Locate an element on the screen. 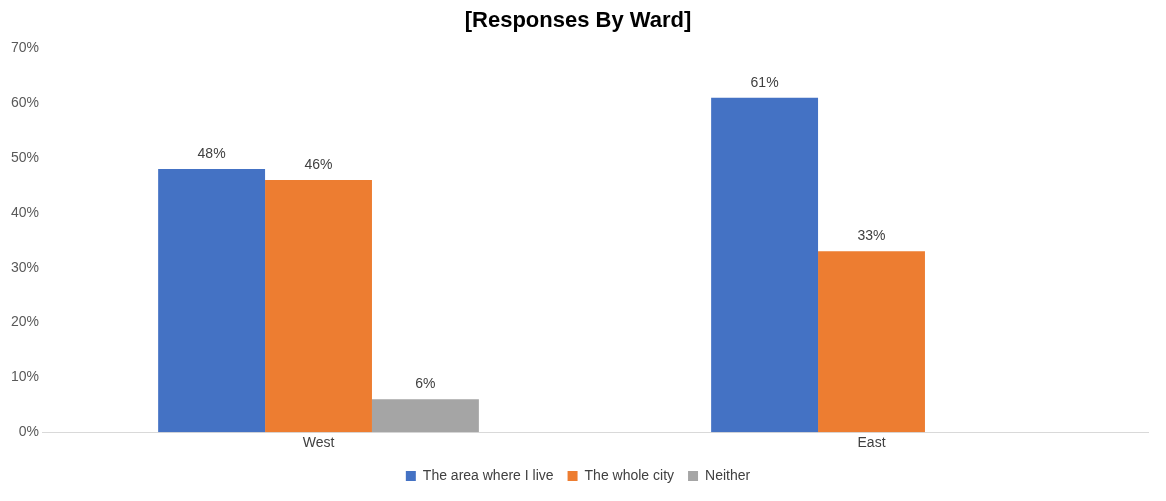  x-tick-label: East is located at coordinates (871, 442).